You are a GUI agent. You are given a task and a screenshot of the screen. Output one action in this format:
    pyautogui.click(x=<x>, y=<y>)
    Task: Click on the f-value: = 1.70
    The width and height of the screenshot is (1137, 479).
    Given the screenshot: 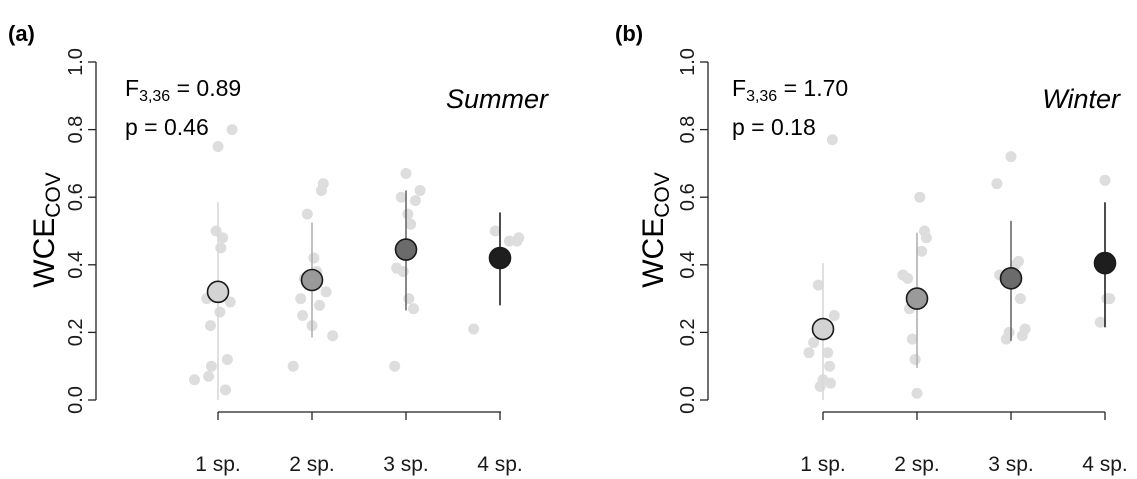 What is the action you would take?
    pyautogui.click(x=812, y=88)
    